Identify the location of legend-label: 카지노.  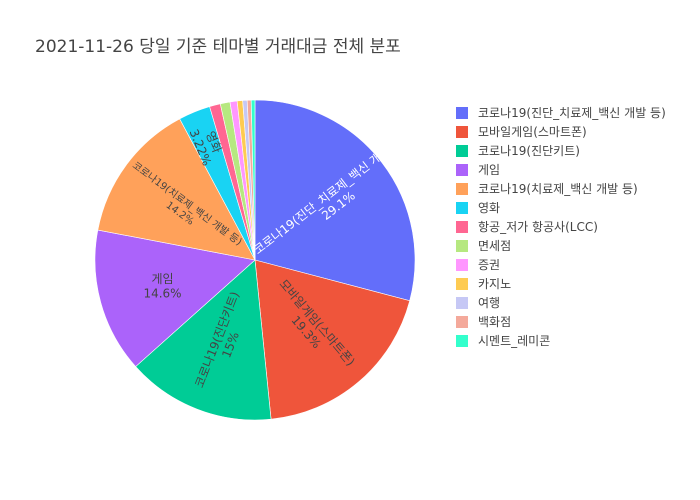
(494, 284).